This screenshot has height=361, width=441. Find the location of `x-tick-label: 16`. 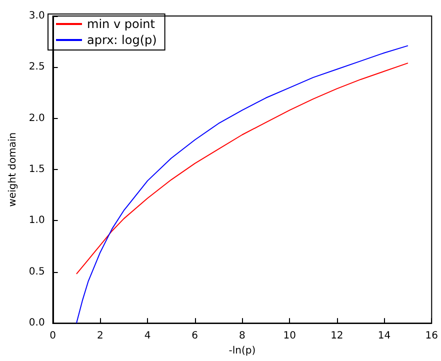

x-tick-label: 16 is located at coordinates (431, 336).